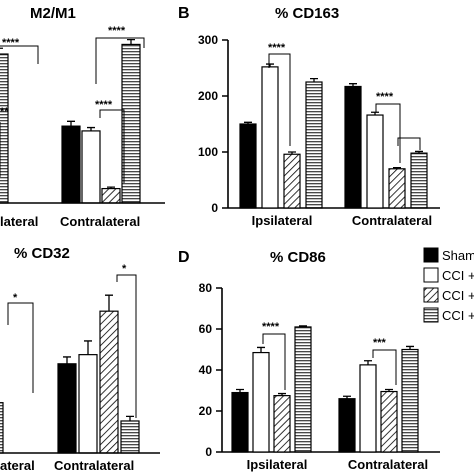  Describe the element at coordinates (277, 464) in the screenshot. I see `panel-d-category-label: Ipsilateral` at that location.